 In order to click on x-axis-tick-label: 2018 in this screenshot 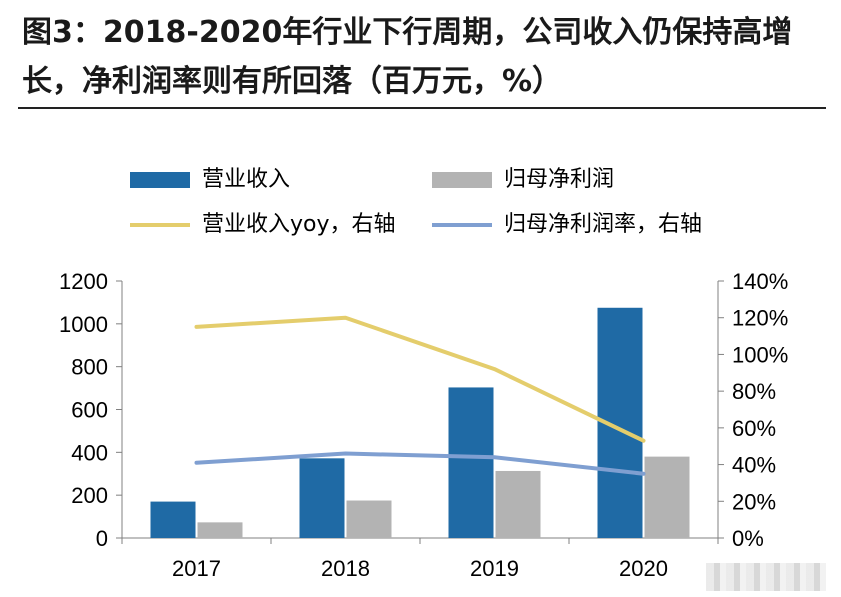, I will do `click(345, 568)`.